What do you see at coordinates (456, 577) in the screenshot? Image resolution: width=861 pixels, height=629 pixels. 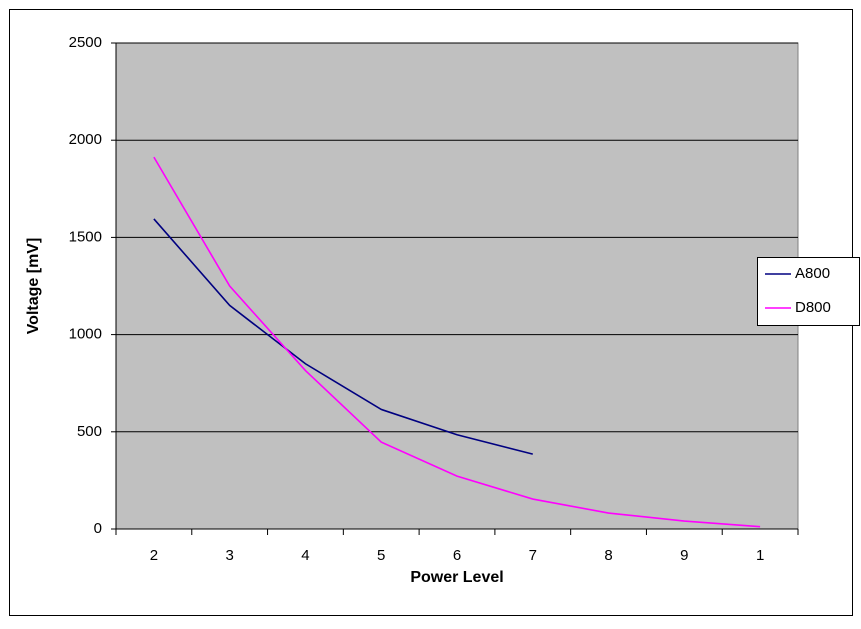 I see `x-axis-title: Power Level` at bounding box center [456, 577].